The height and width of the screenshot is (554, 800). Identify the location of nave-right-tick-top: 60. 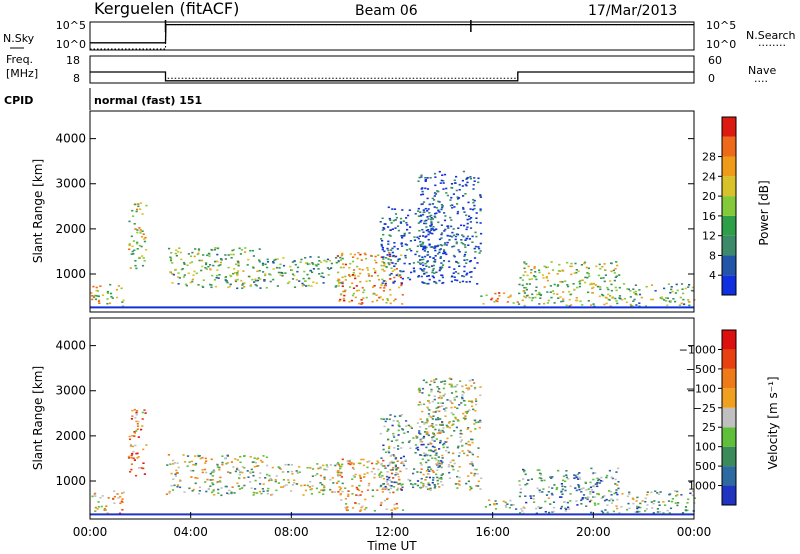
(715, 60).